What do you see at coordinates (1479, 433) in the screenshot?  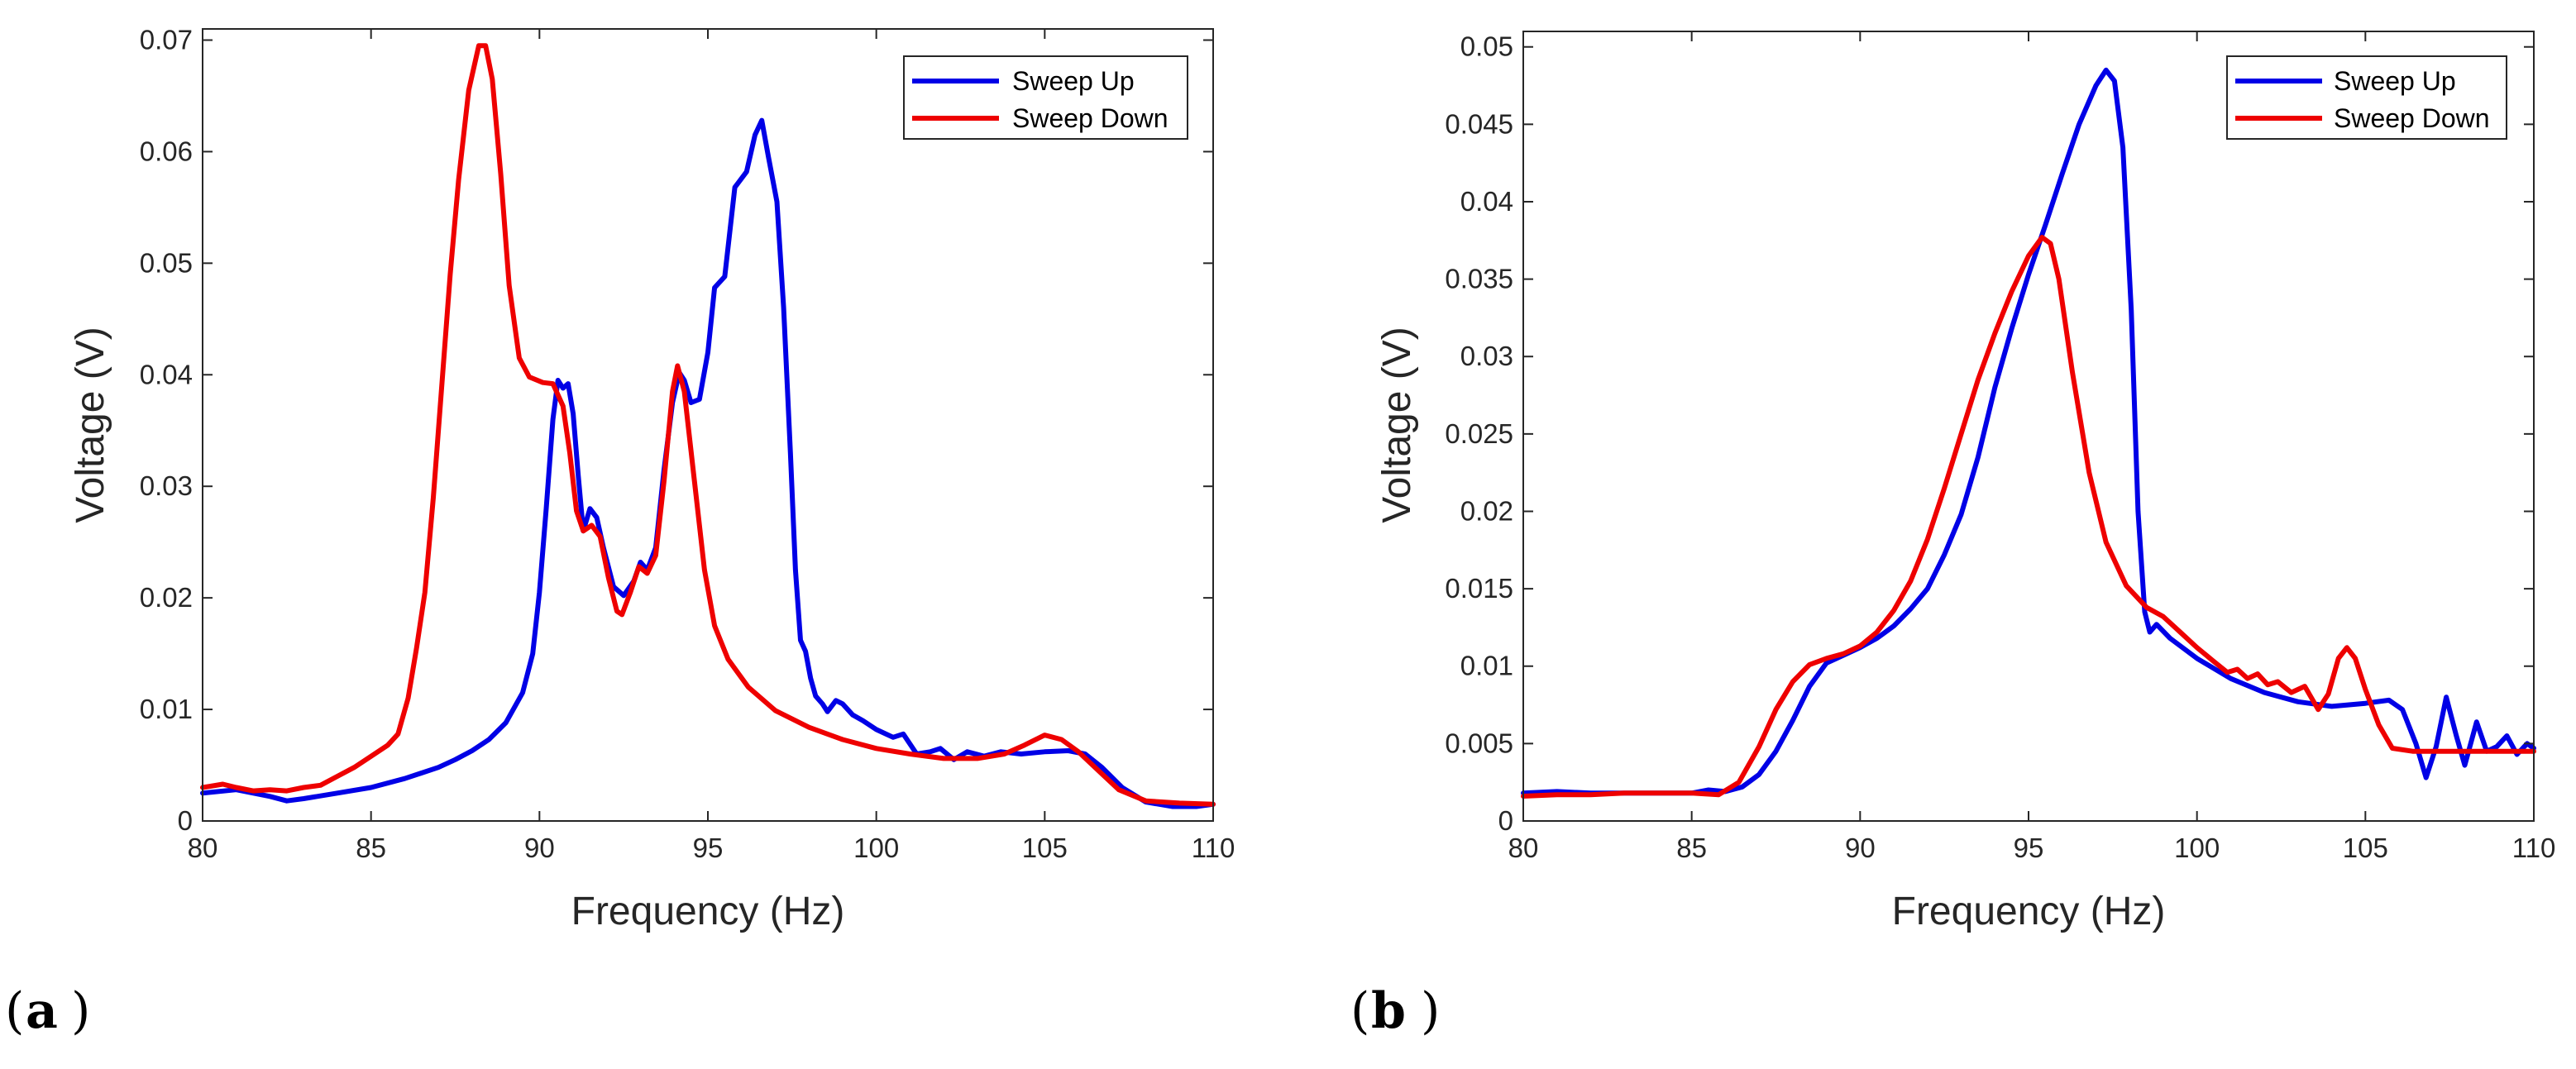 I see `y-tick-label: 0.025` at bounding box center [1479, 433].